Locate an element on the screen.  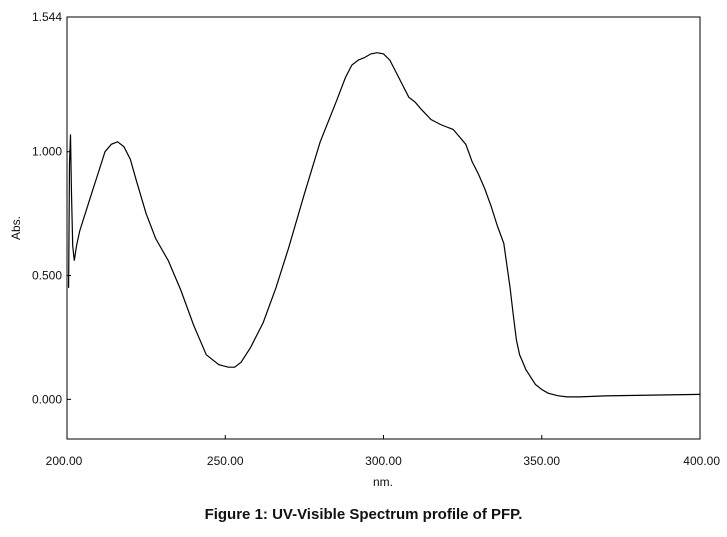
y-tick-label: 0.500 is located at coordinates (47, 276).